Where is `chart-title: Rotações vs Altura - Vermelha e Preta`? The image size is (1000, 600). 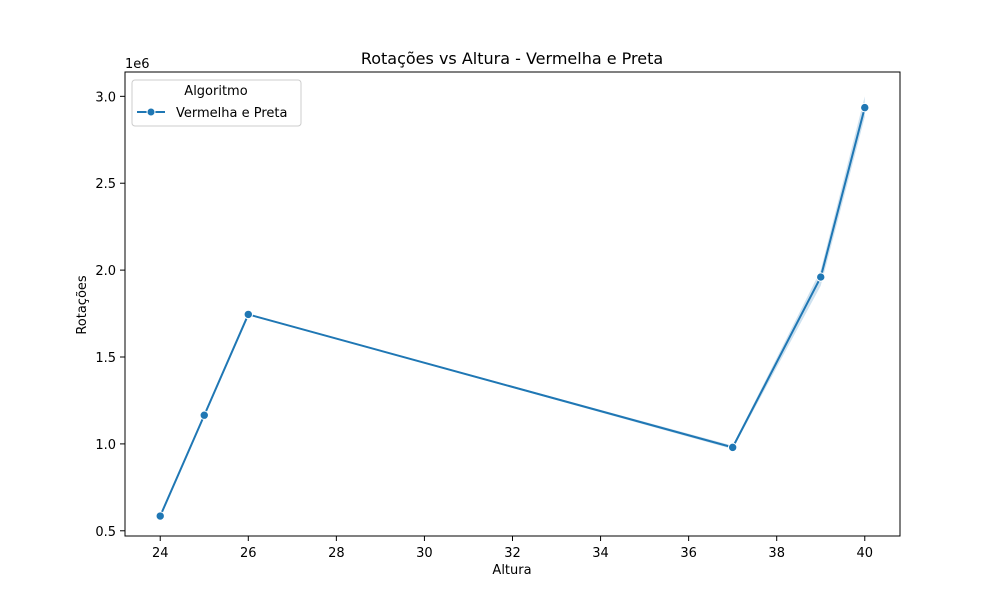
chart-title: Rotações vs Altura - Vermelha e Preta is located at coordinates (512, 58).